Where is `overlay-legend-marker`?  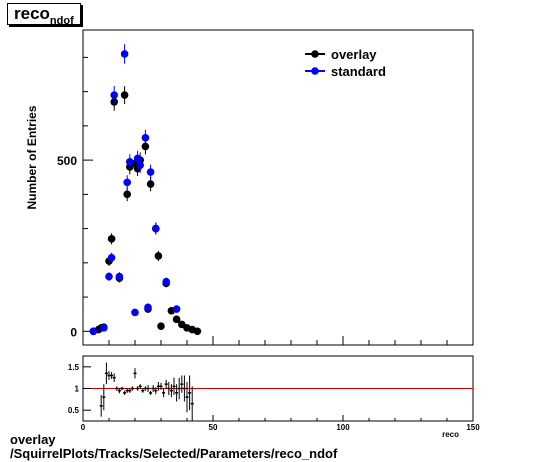 overlay-legend-marker is located at coordinates (315, 54).